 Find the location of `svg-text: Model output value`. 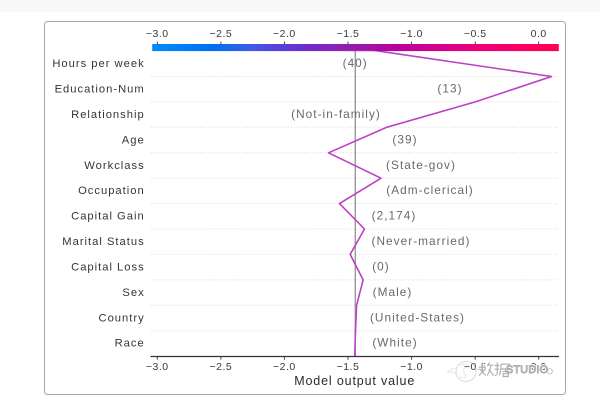

svg-text: Model output value is located at coordinates (354, 381).